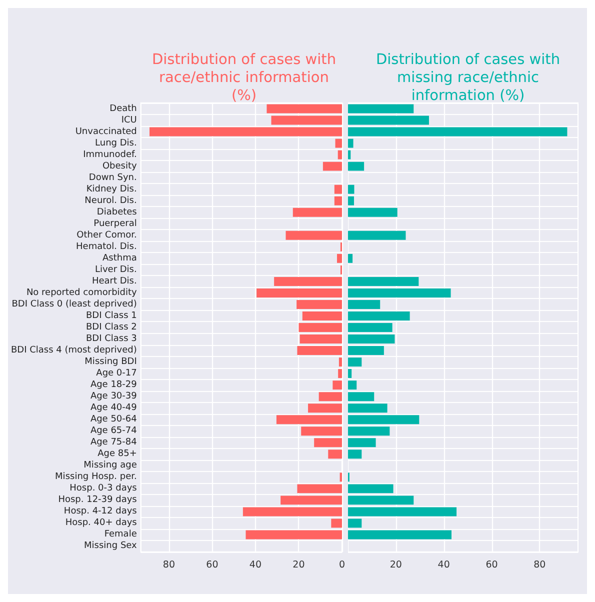  Describe the element at coordinates (112, 177) in the screenshot. I see `y-tick-label: Down Syn.` at that location.